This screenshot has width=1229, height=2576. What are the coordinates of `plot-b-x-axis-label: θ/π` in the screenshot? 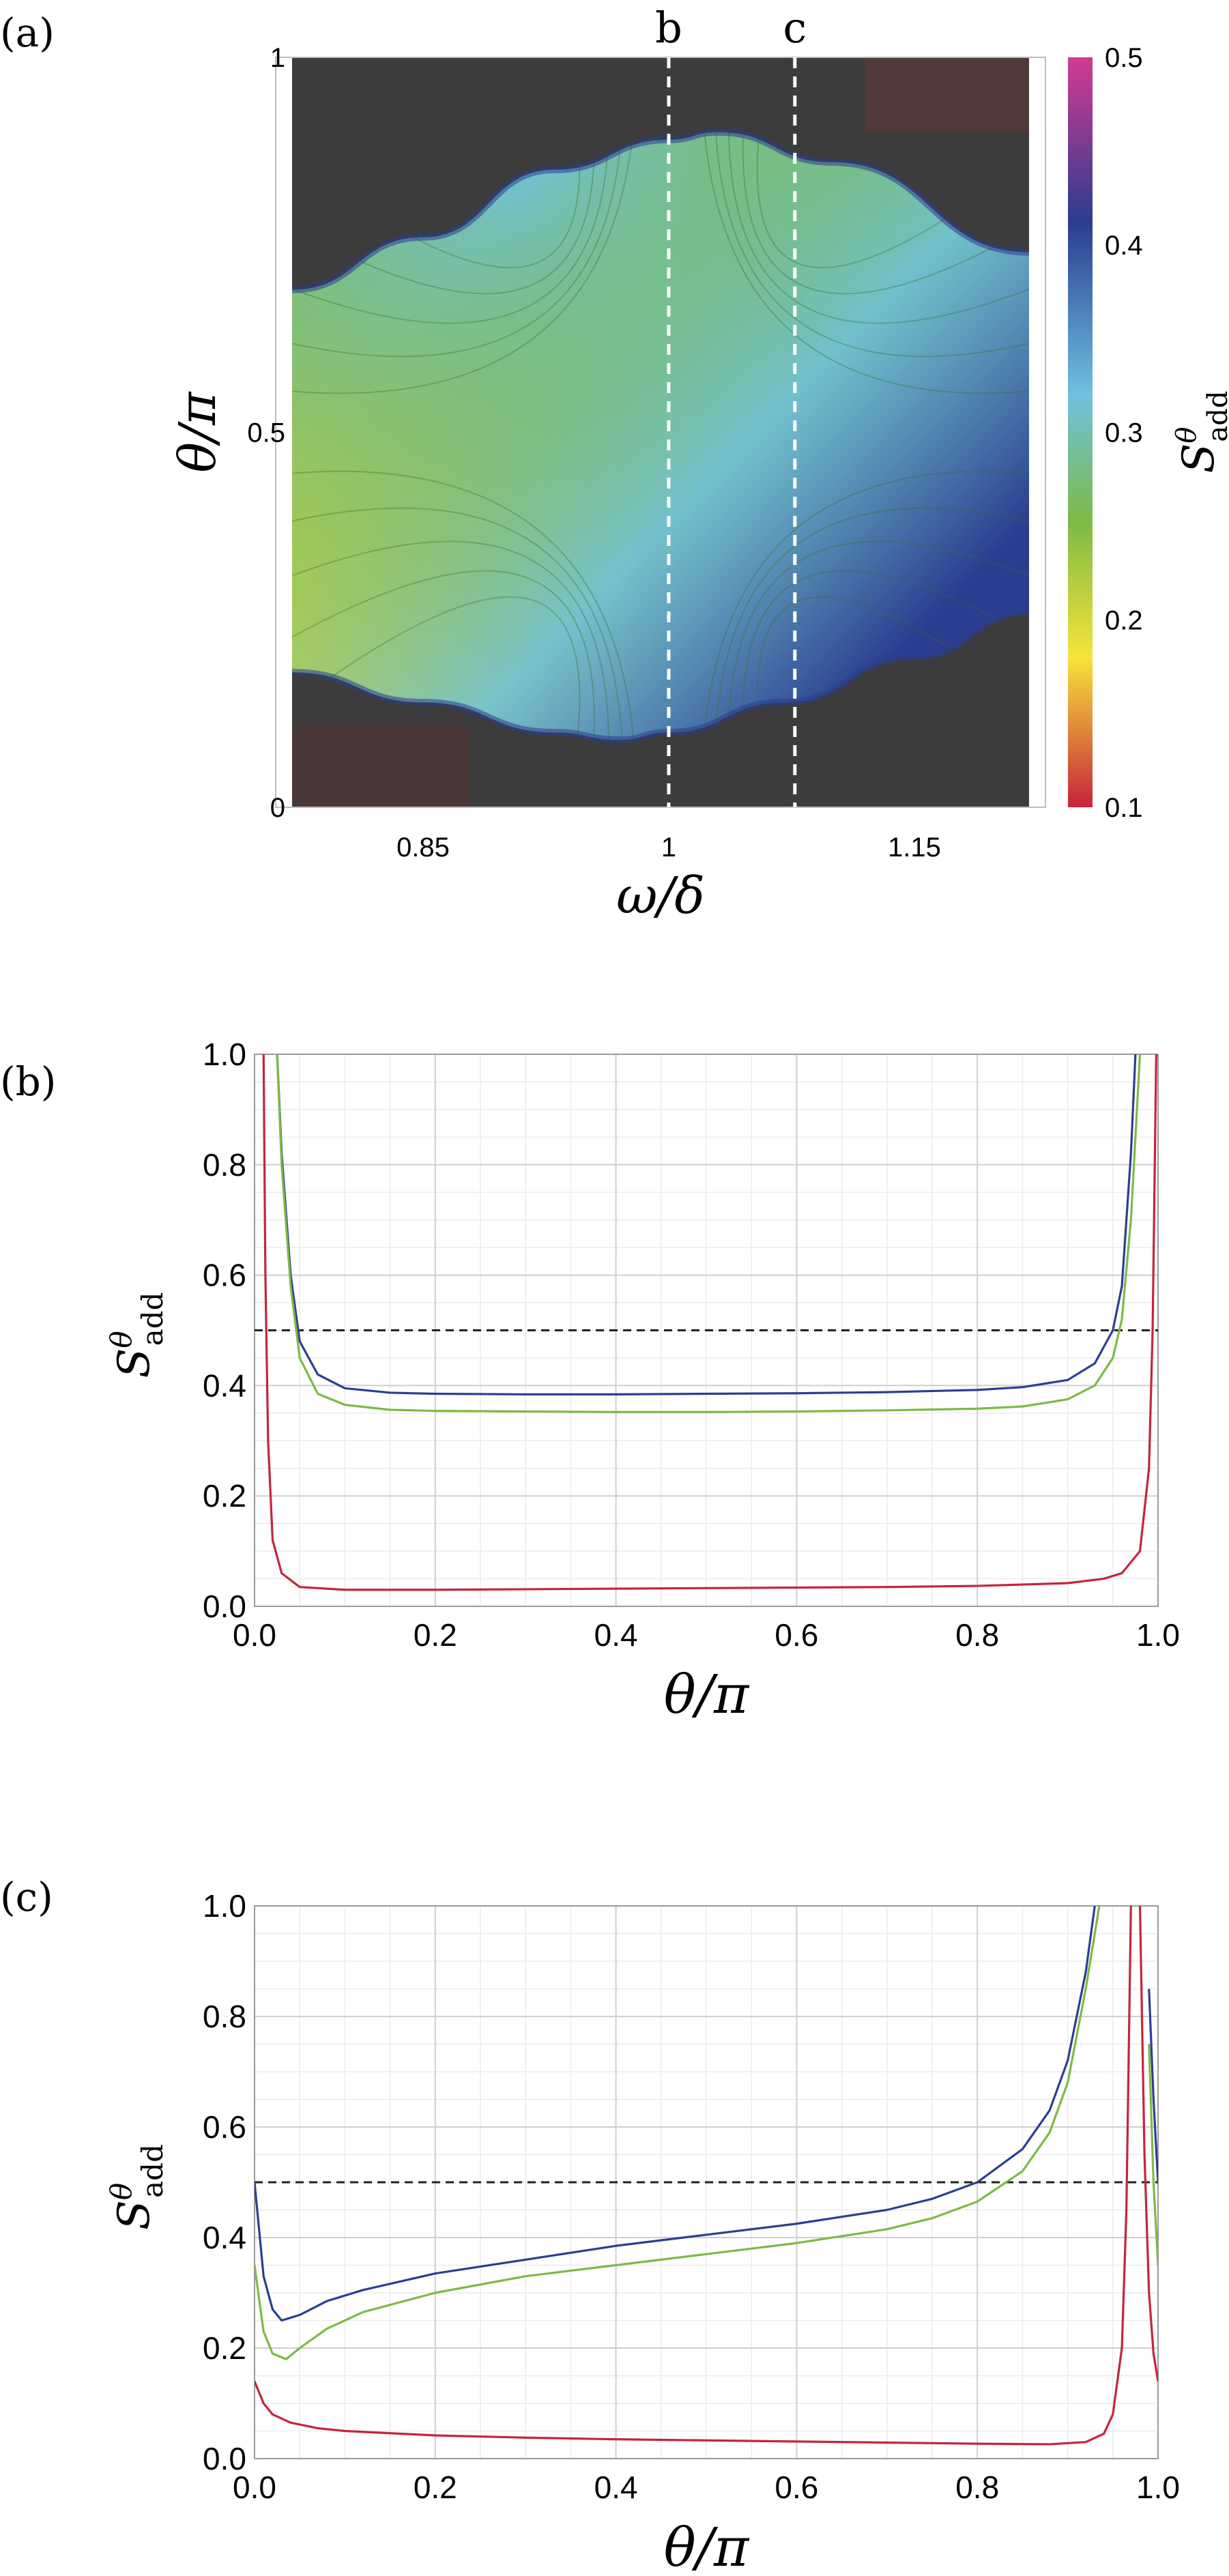 It's located at (707, 1695).